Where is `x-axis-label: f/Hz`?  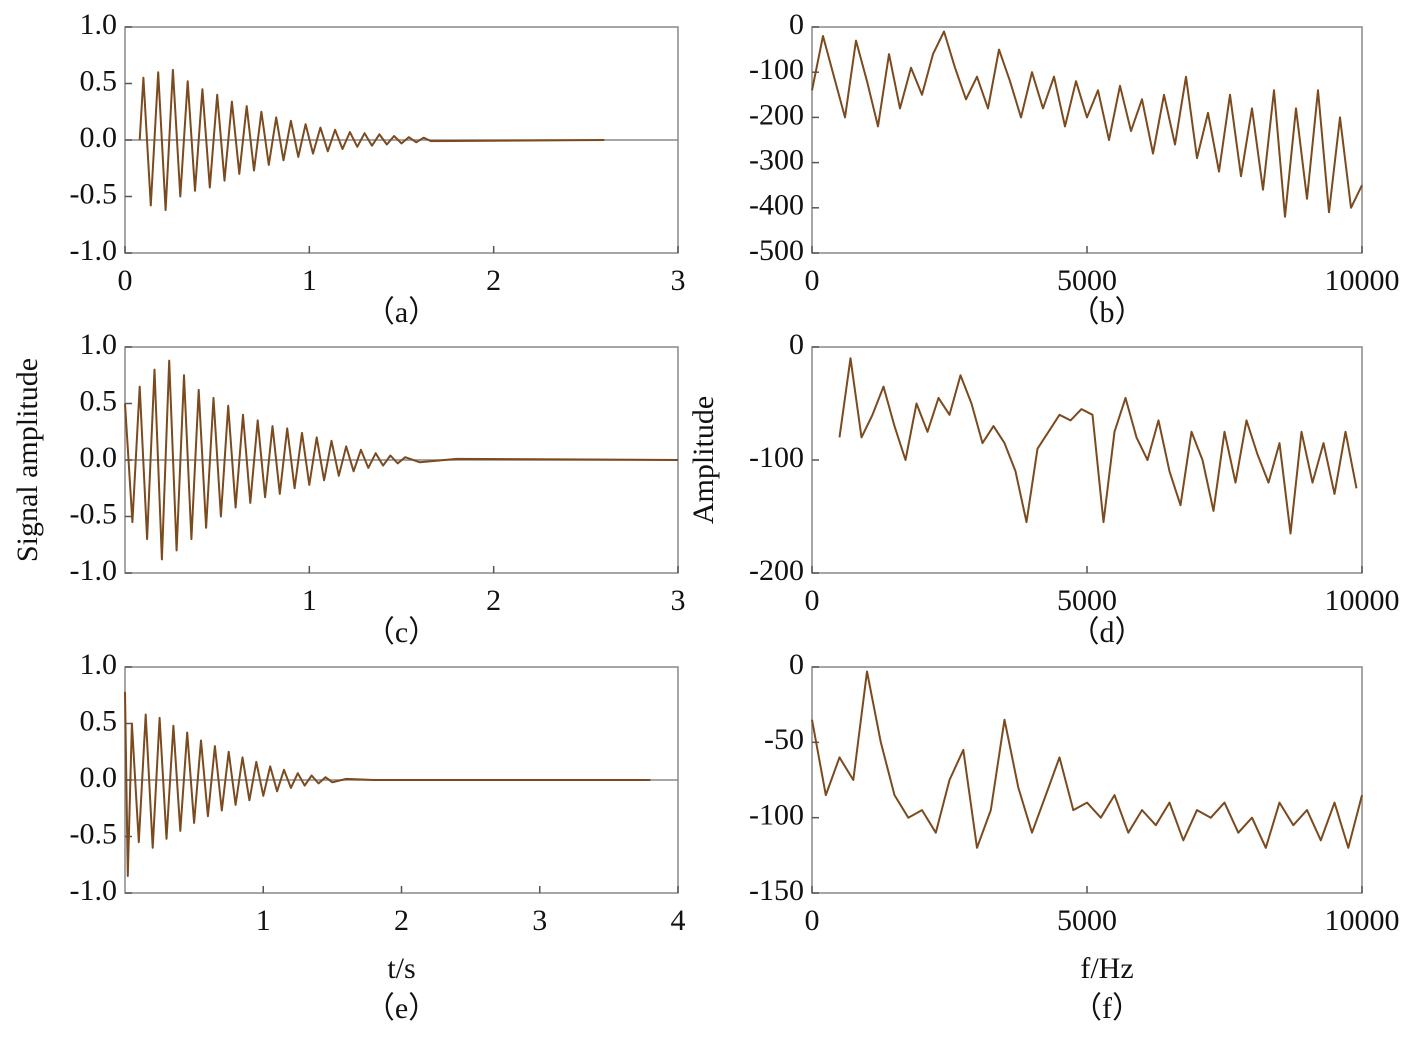
x-axis-label: f/Hz is located at coordinates (1106, 968).